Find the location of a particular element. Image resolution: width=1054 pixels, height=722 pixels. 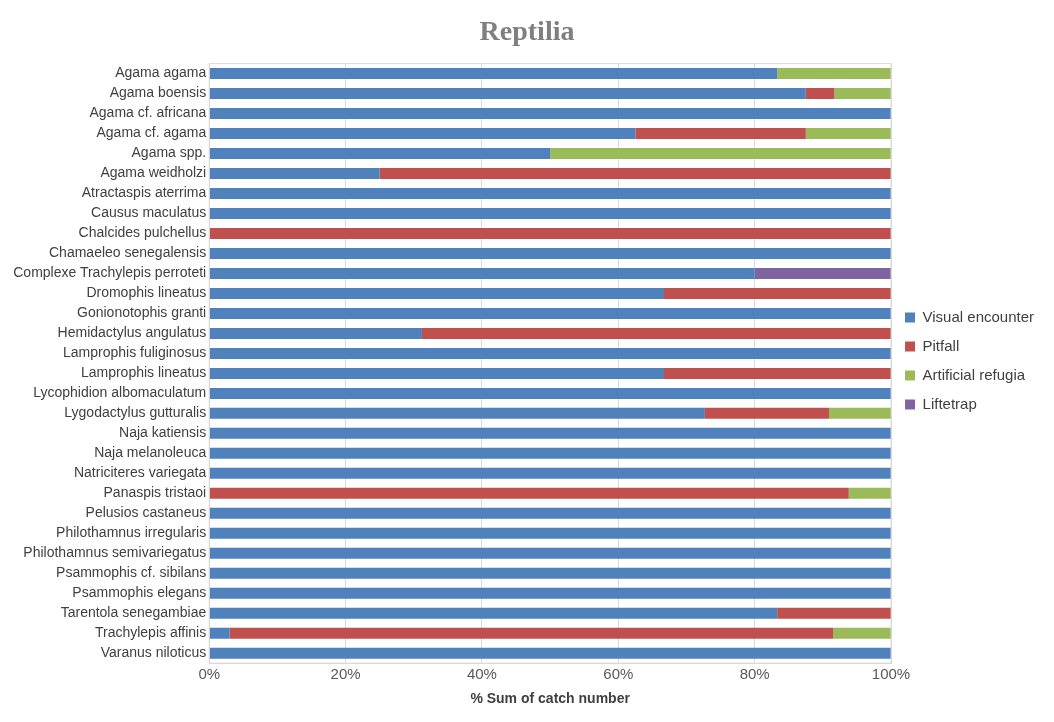

x-axis-title: % Sum of catch number is located at coordinates (550, 698).